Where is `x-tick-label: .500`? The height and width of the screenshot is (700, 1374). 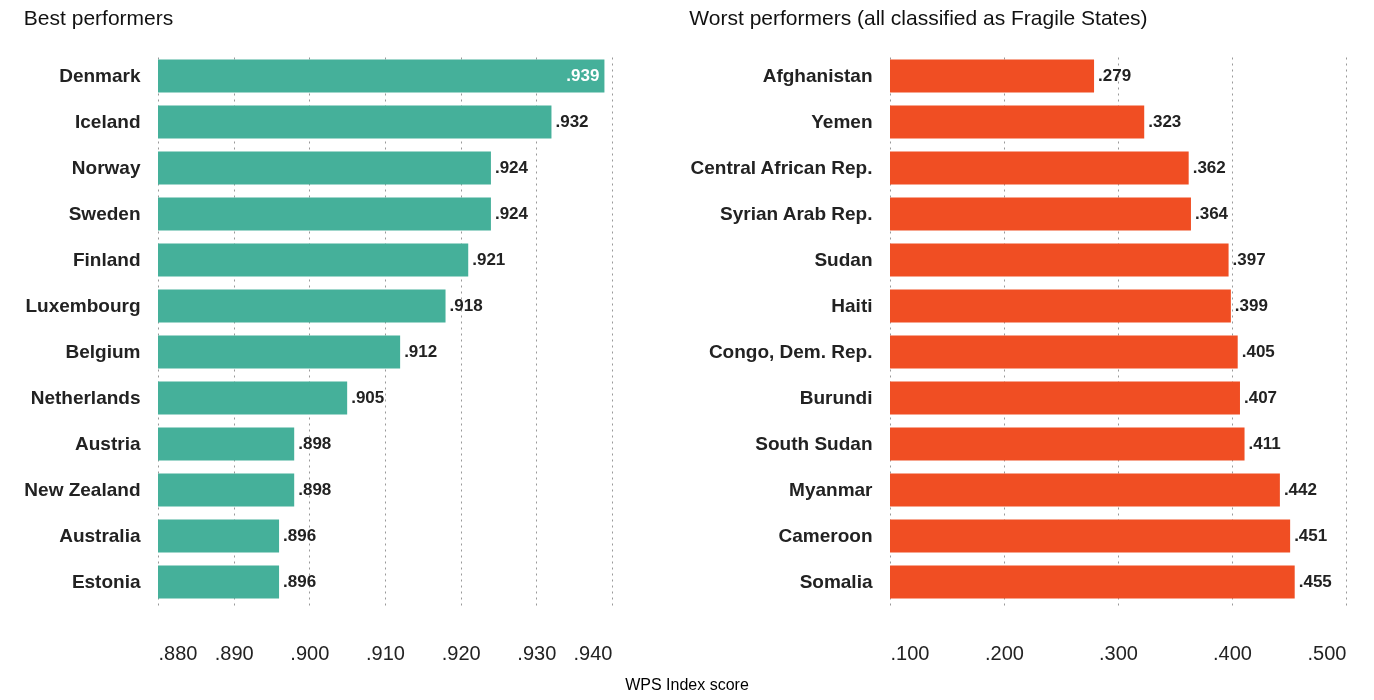 x-tick-label: .500 is located at coordinates (1327, 652).